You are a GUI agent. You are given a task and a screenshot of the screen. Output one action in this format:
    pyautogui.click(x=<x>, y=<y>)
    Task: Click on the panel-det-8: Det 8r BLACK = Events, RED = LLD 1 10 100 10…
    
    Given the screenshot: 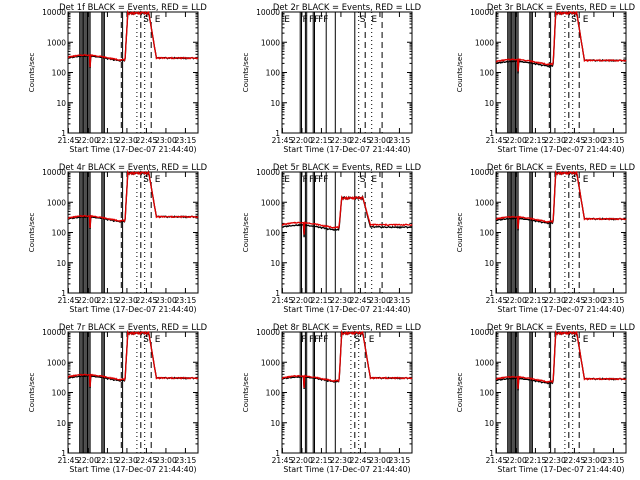 What is the action you would take?
    pyautogui.click(x=331, y=398)
    